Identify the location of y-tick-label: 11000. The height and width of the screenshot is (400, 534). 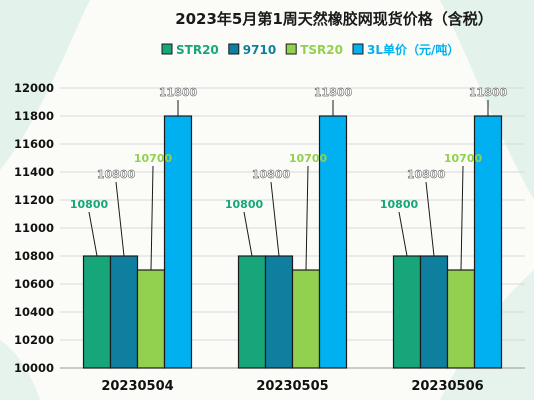
(34, 228).